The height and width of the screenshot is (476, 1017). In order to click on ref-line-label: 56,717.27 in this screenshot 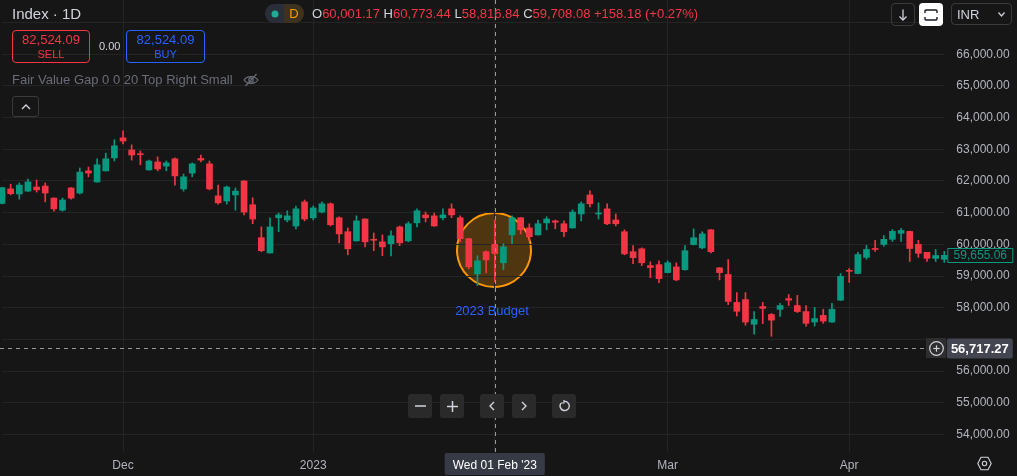, I will do `click(979, 348)`.